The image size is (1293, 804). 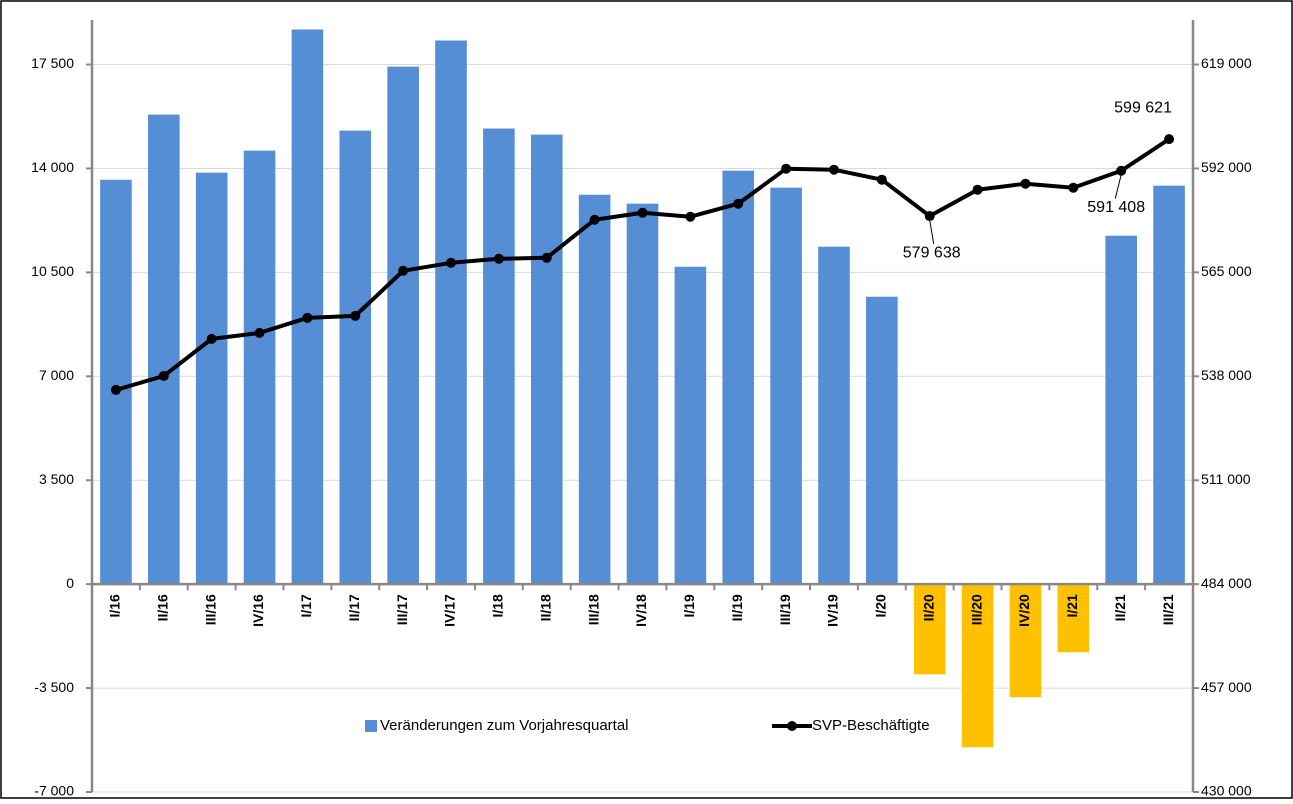 I want to click on x-tick-label: III/18, so click(x=593, y=609).